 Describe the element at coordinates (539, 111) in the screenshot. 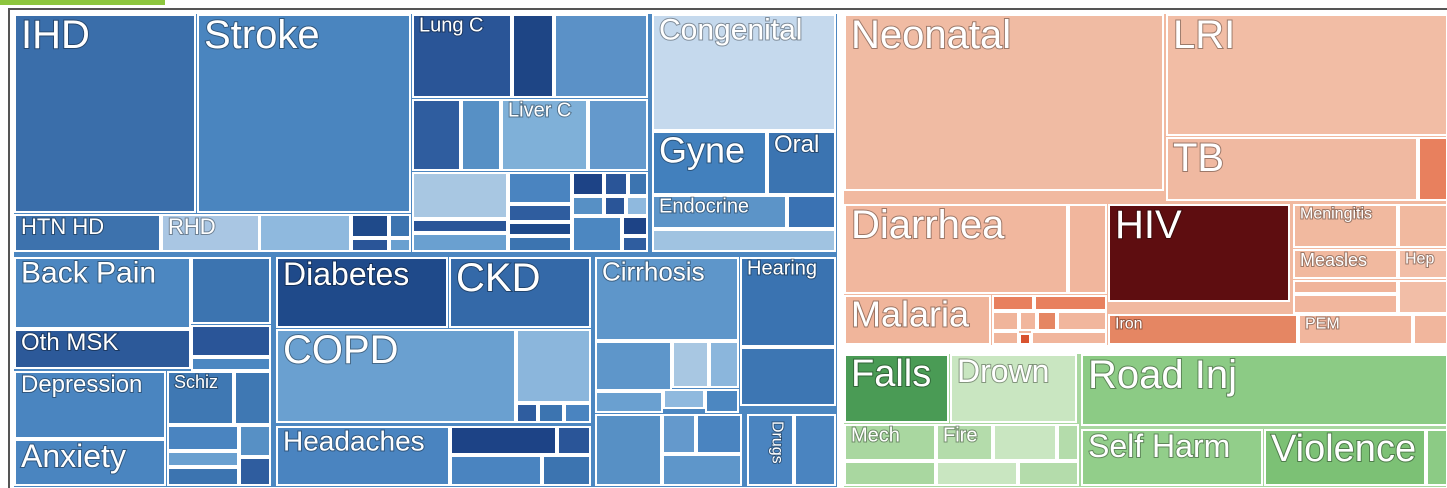

I see `tile-label: Liver C` at that location.